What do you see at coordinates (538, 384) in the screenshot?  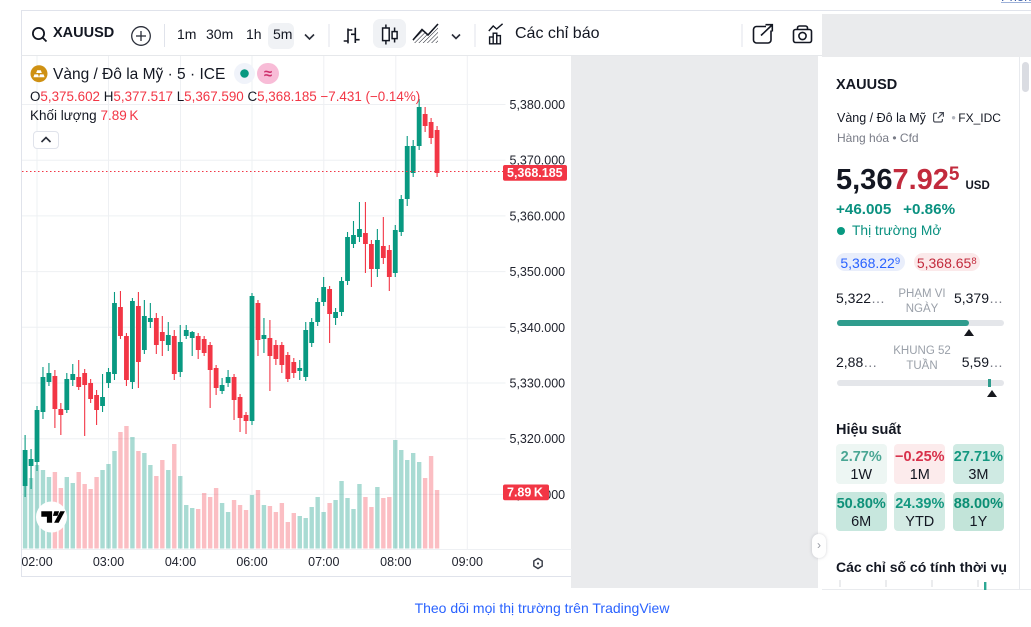 I see `svg-text: 5,330.000` at bounding box center [538, 384].